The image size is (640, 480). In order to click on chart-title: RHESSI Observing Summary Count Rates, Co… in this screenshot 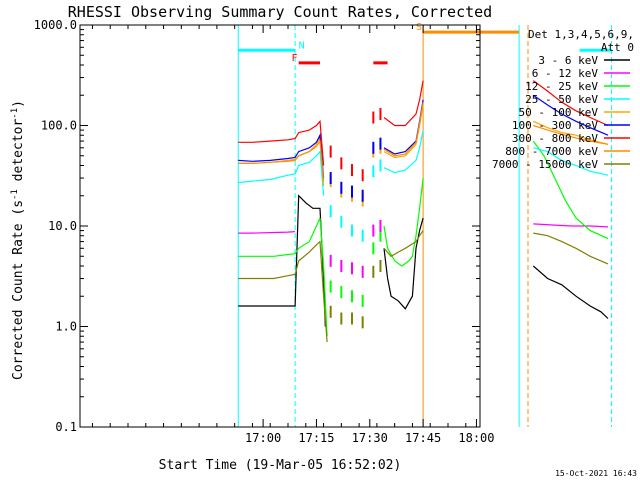, I will do `click(280, 12)`.